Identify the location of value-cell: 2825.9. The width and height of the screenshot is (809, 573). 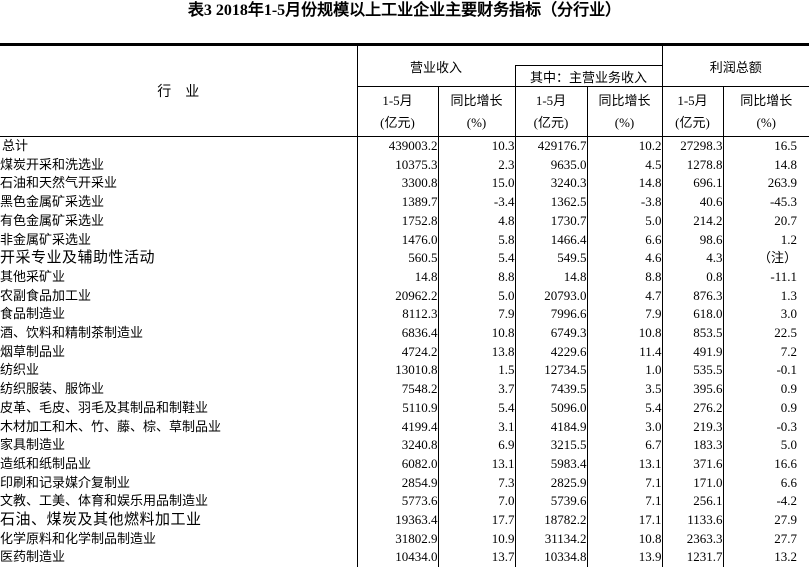
(551, 483).